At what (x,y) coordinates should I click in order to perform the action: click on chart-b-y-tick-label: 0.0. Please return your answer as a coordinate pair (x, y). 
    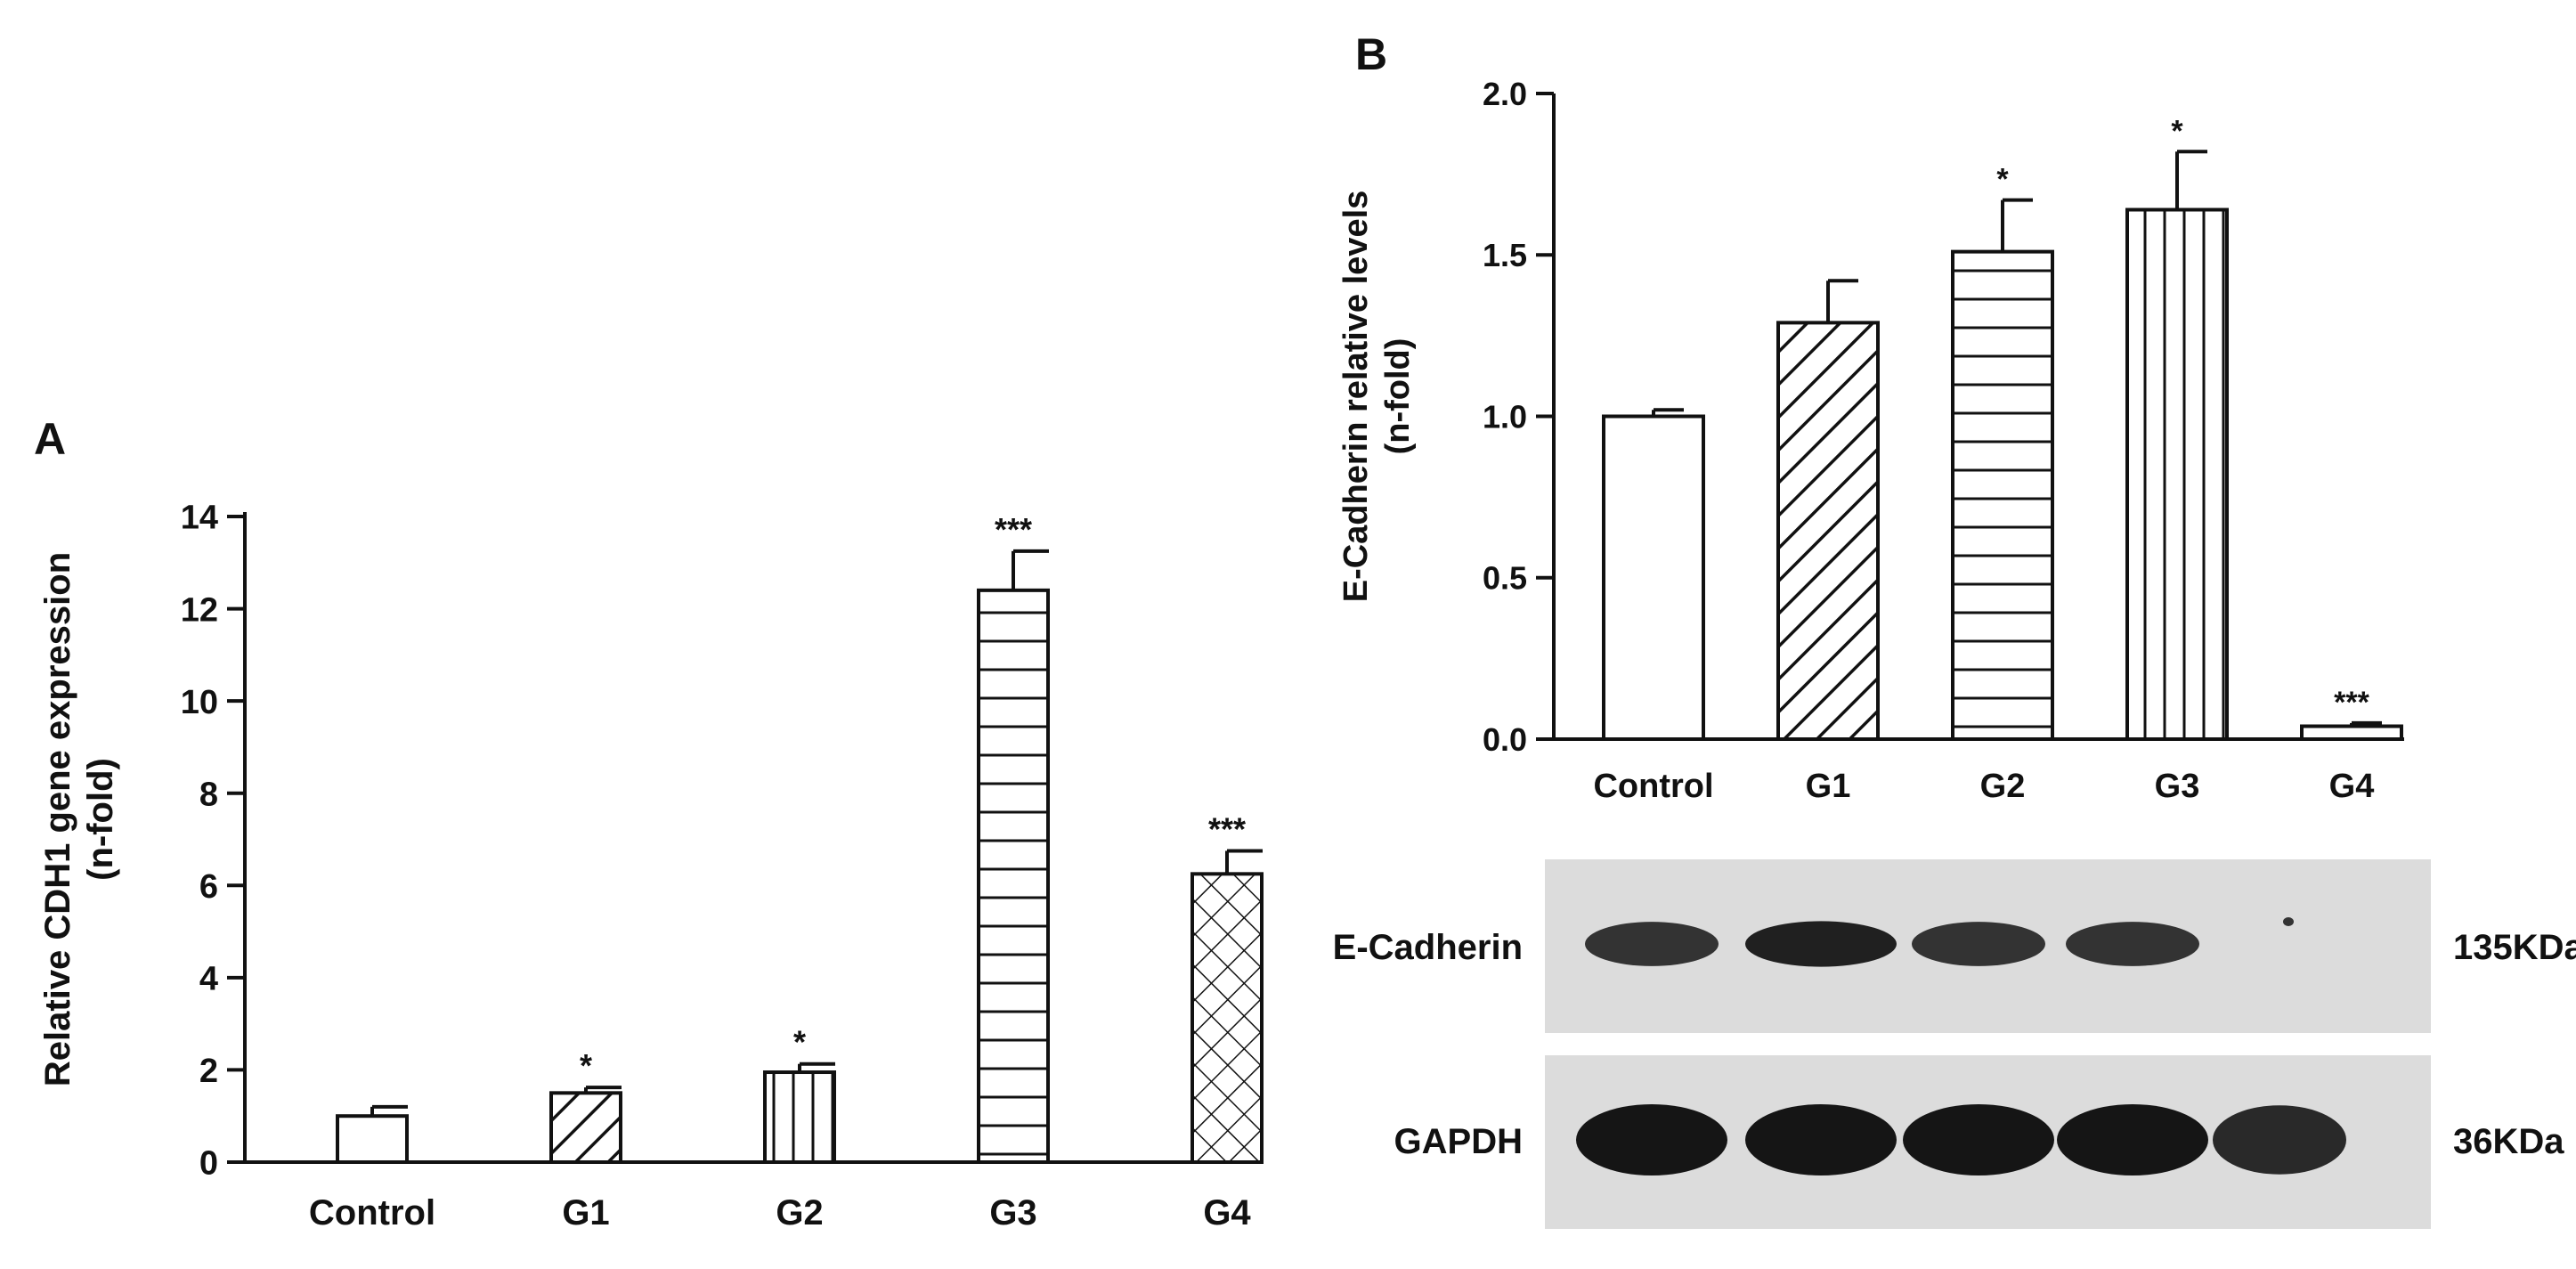
    Looking at the image, I should click on (1505, 739).